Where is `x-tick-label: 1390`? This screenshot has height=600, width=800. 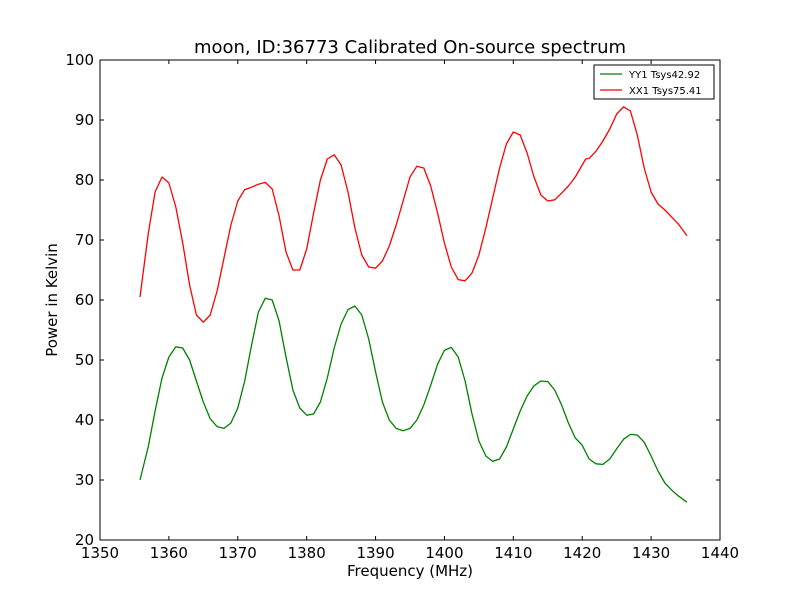 x-tick-label: 1390 is located at coordinates (375, 553).